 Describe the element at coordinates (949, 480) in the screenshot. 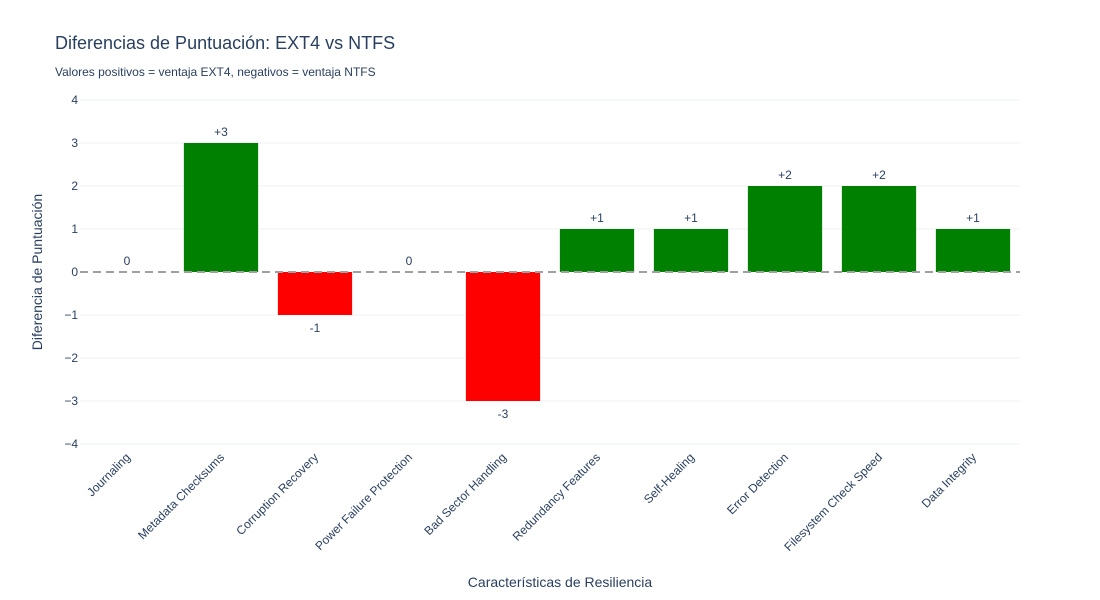

I see `x-tick-label: Data Integrity` at that location.